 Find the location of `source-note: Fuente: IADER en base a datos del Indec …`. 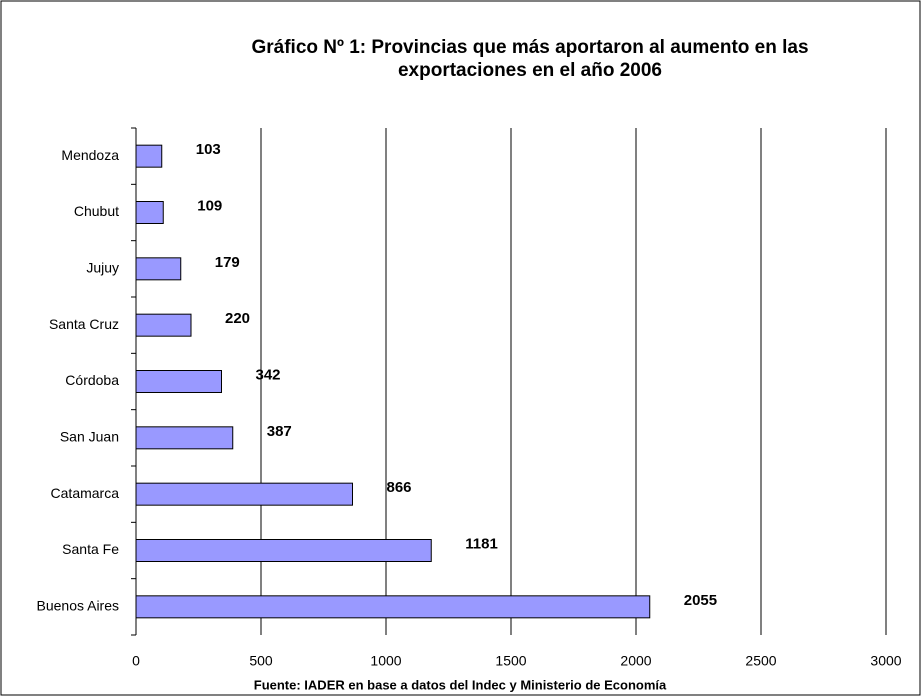

source-note: Fuente: IADER en base a datos del Indec … is located at coordinates (460, 684).